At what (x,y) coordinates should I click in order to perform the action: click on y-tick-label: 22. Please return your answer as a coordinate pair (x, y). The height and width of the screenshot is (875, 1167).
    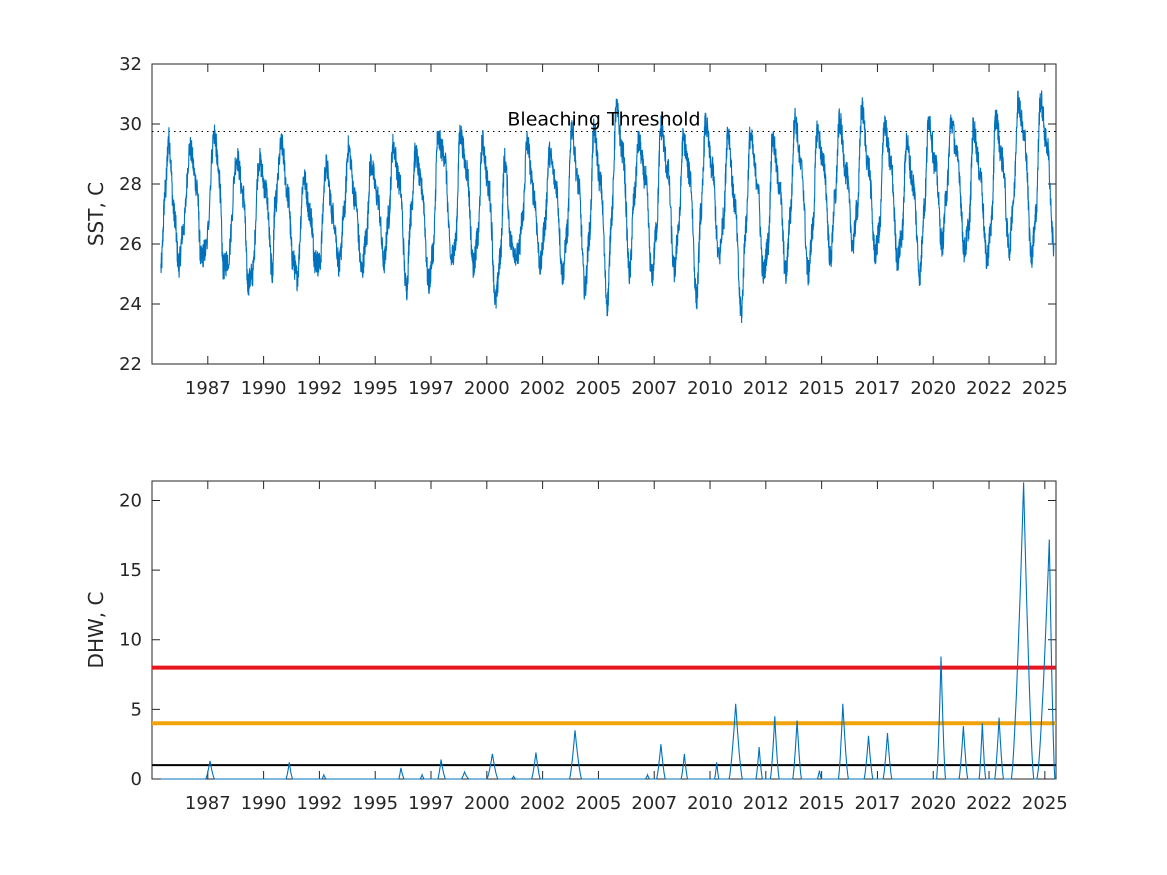
    Looking at the image, I should click on (130, 364).